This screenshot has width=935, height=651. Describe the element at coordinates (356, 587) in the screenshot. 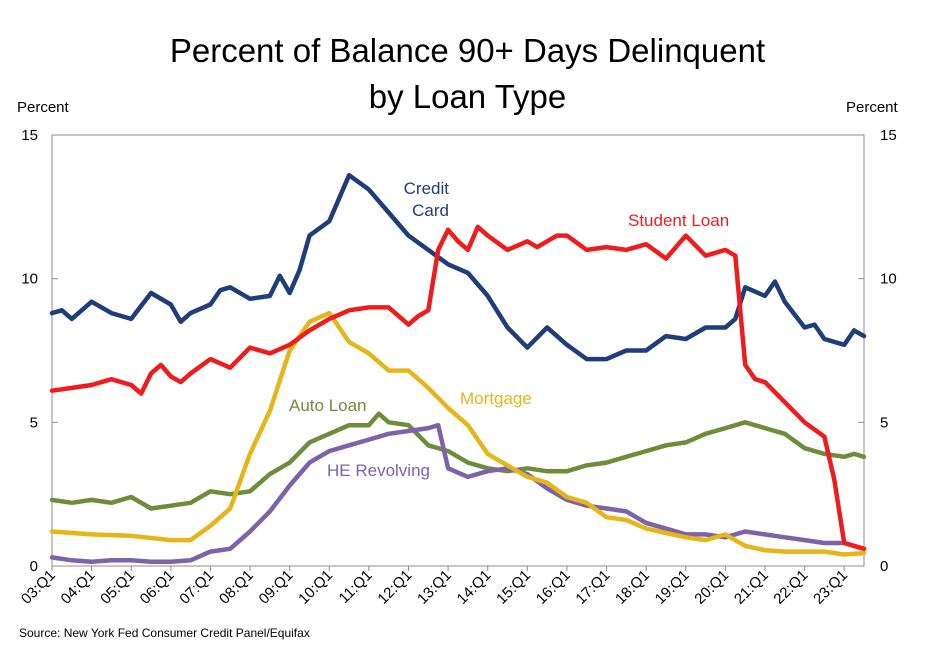

I see `x-tick-label: 11:Q1` at that location.